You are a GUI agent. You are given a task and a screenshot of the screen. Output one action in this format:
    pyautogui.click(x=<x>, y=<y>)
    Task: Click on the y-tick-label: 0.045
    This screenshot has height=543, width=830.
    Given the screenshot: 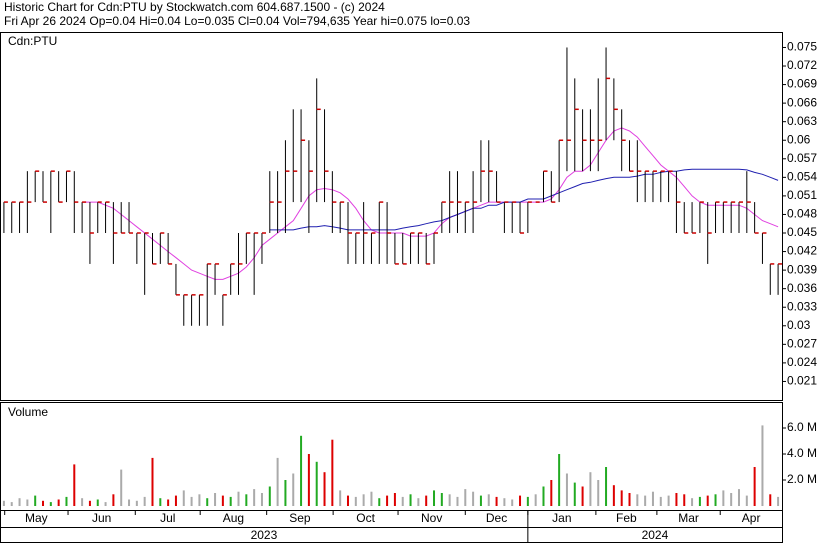 What is the action you would take?
    pyautogui.click(x=802, y=232)
    